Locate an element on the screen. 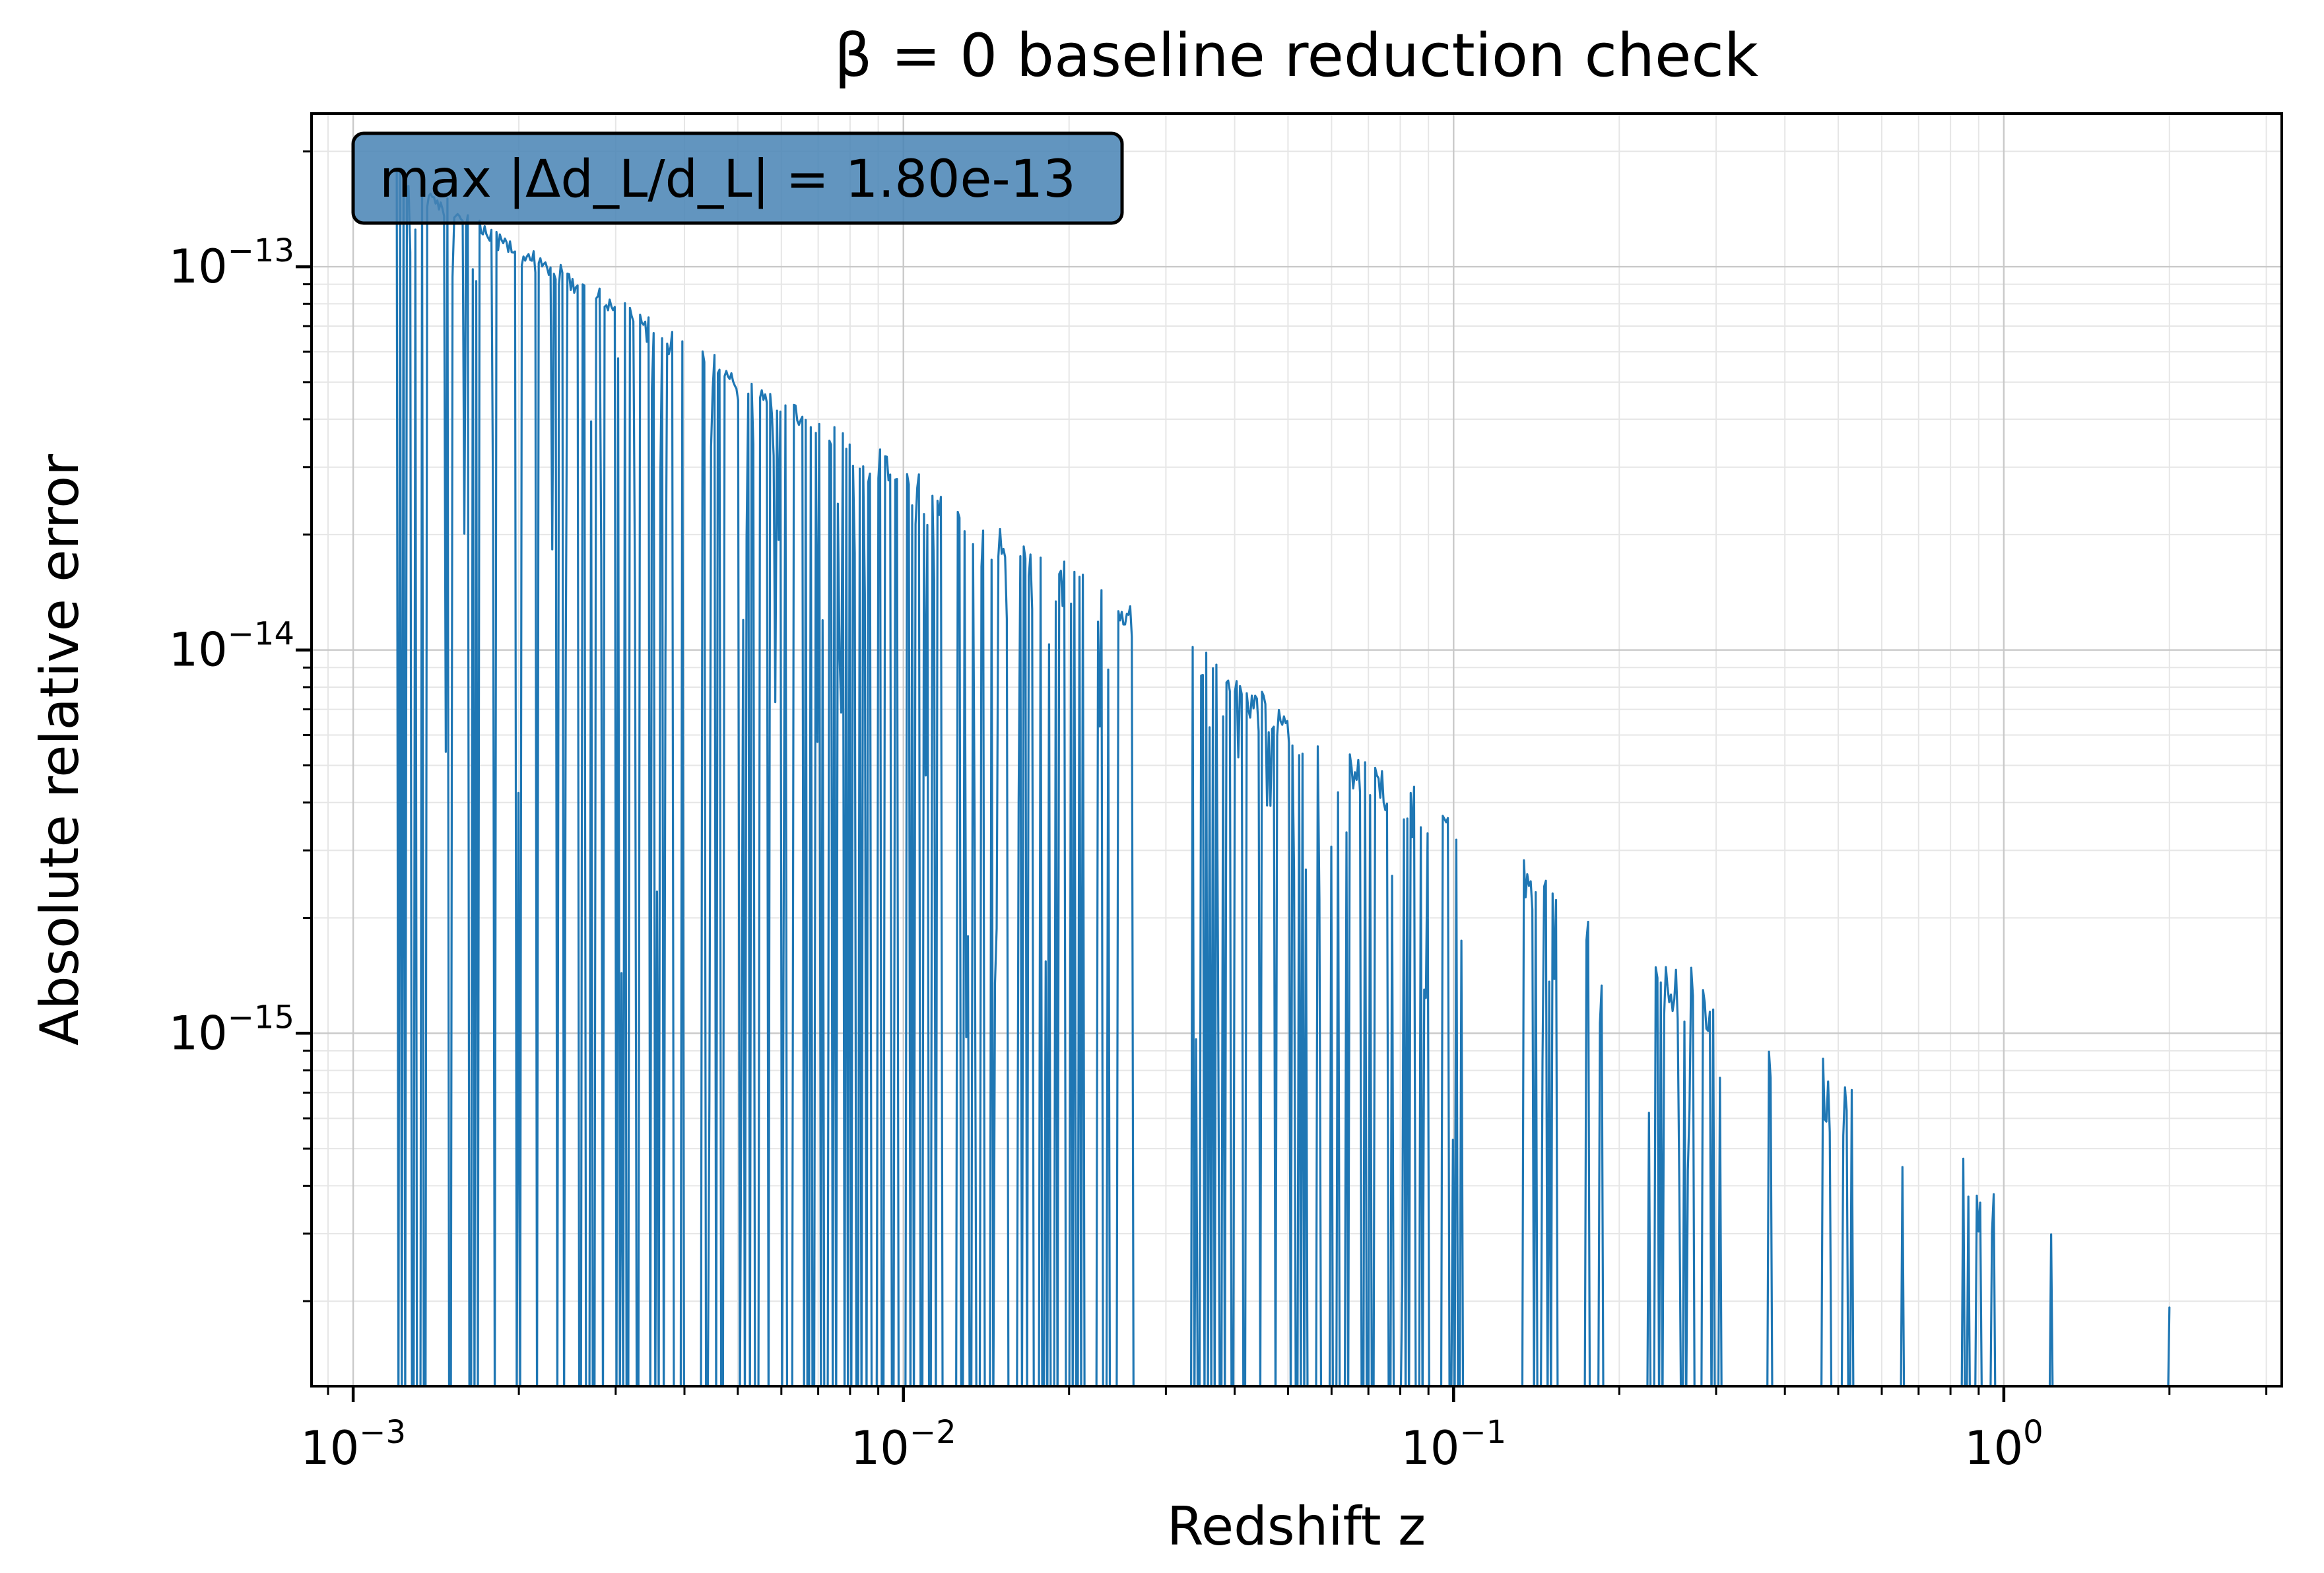 This screenshot has height=1573, width=2324. x-tick-label: 10⁻² is located at coordinates (903, 1445).